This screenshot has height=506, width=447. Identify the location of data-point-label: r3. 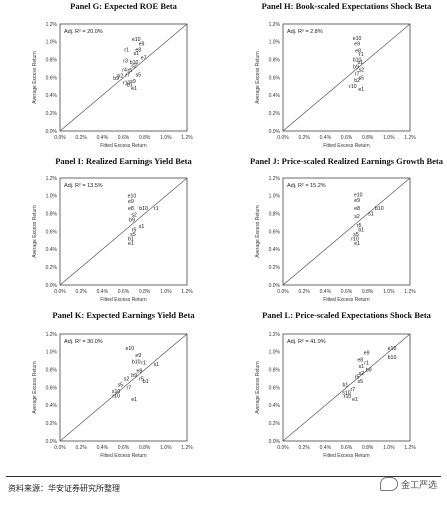
(125, 61).